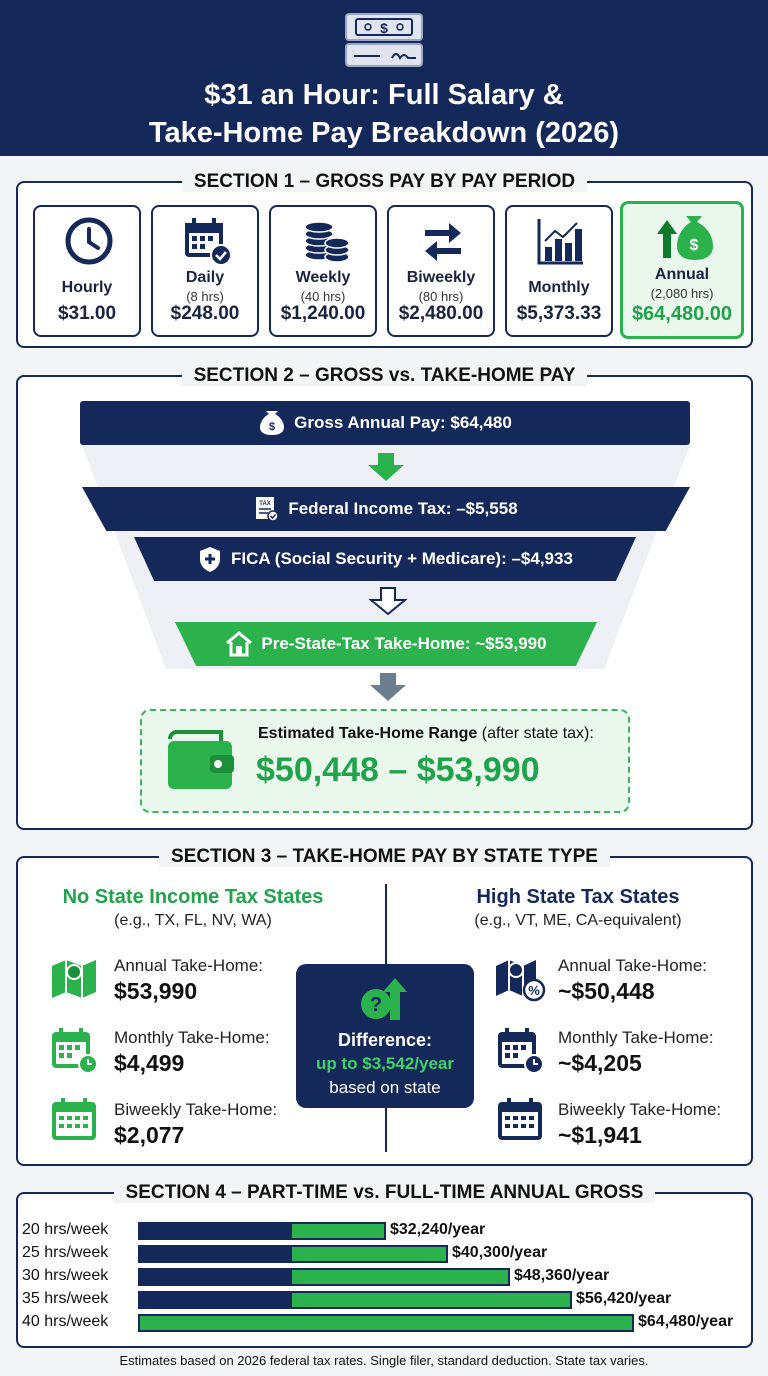  I want to click on pre-state-takehome-bar: Pre-State-Tax Take-Home: ~$53,990, so click(386, 644).